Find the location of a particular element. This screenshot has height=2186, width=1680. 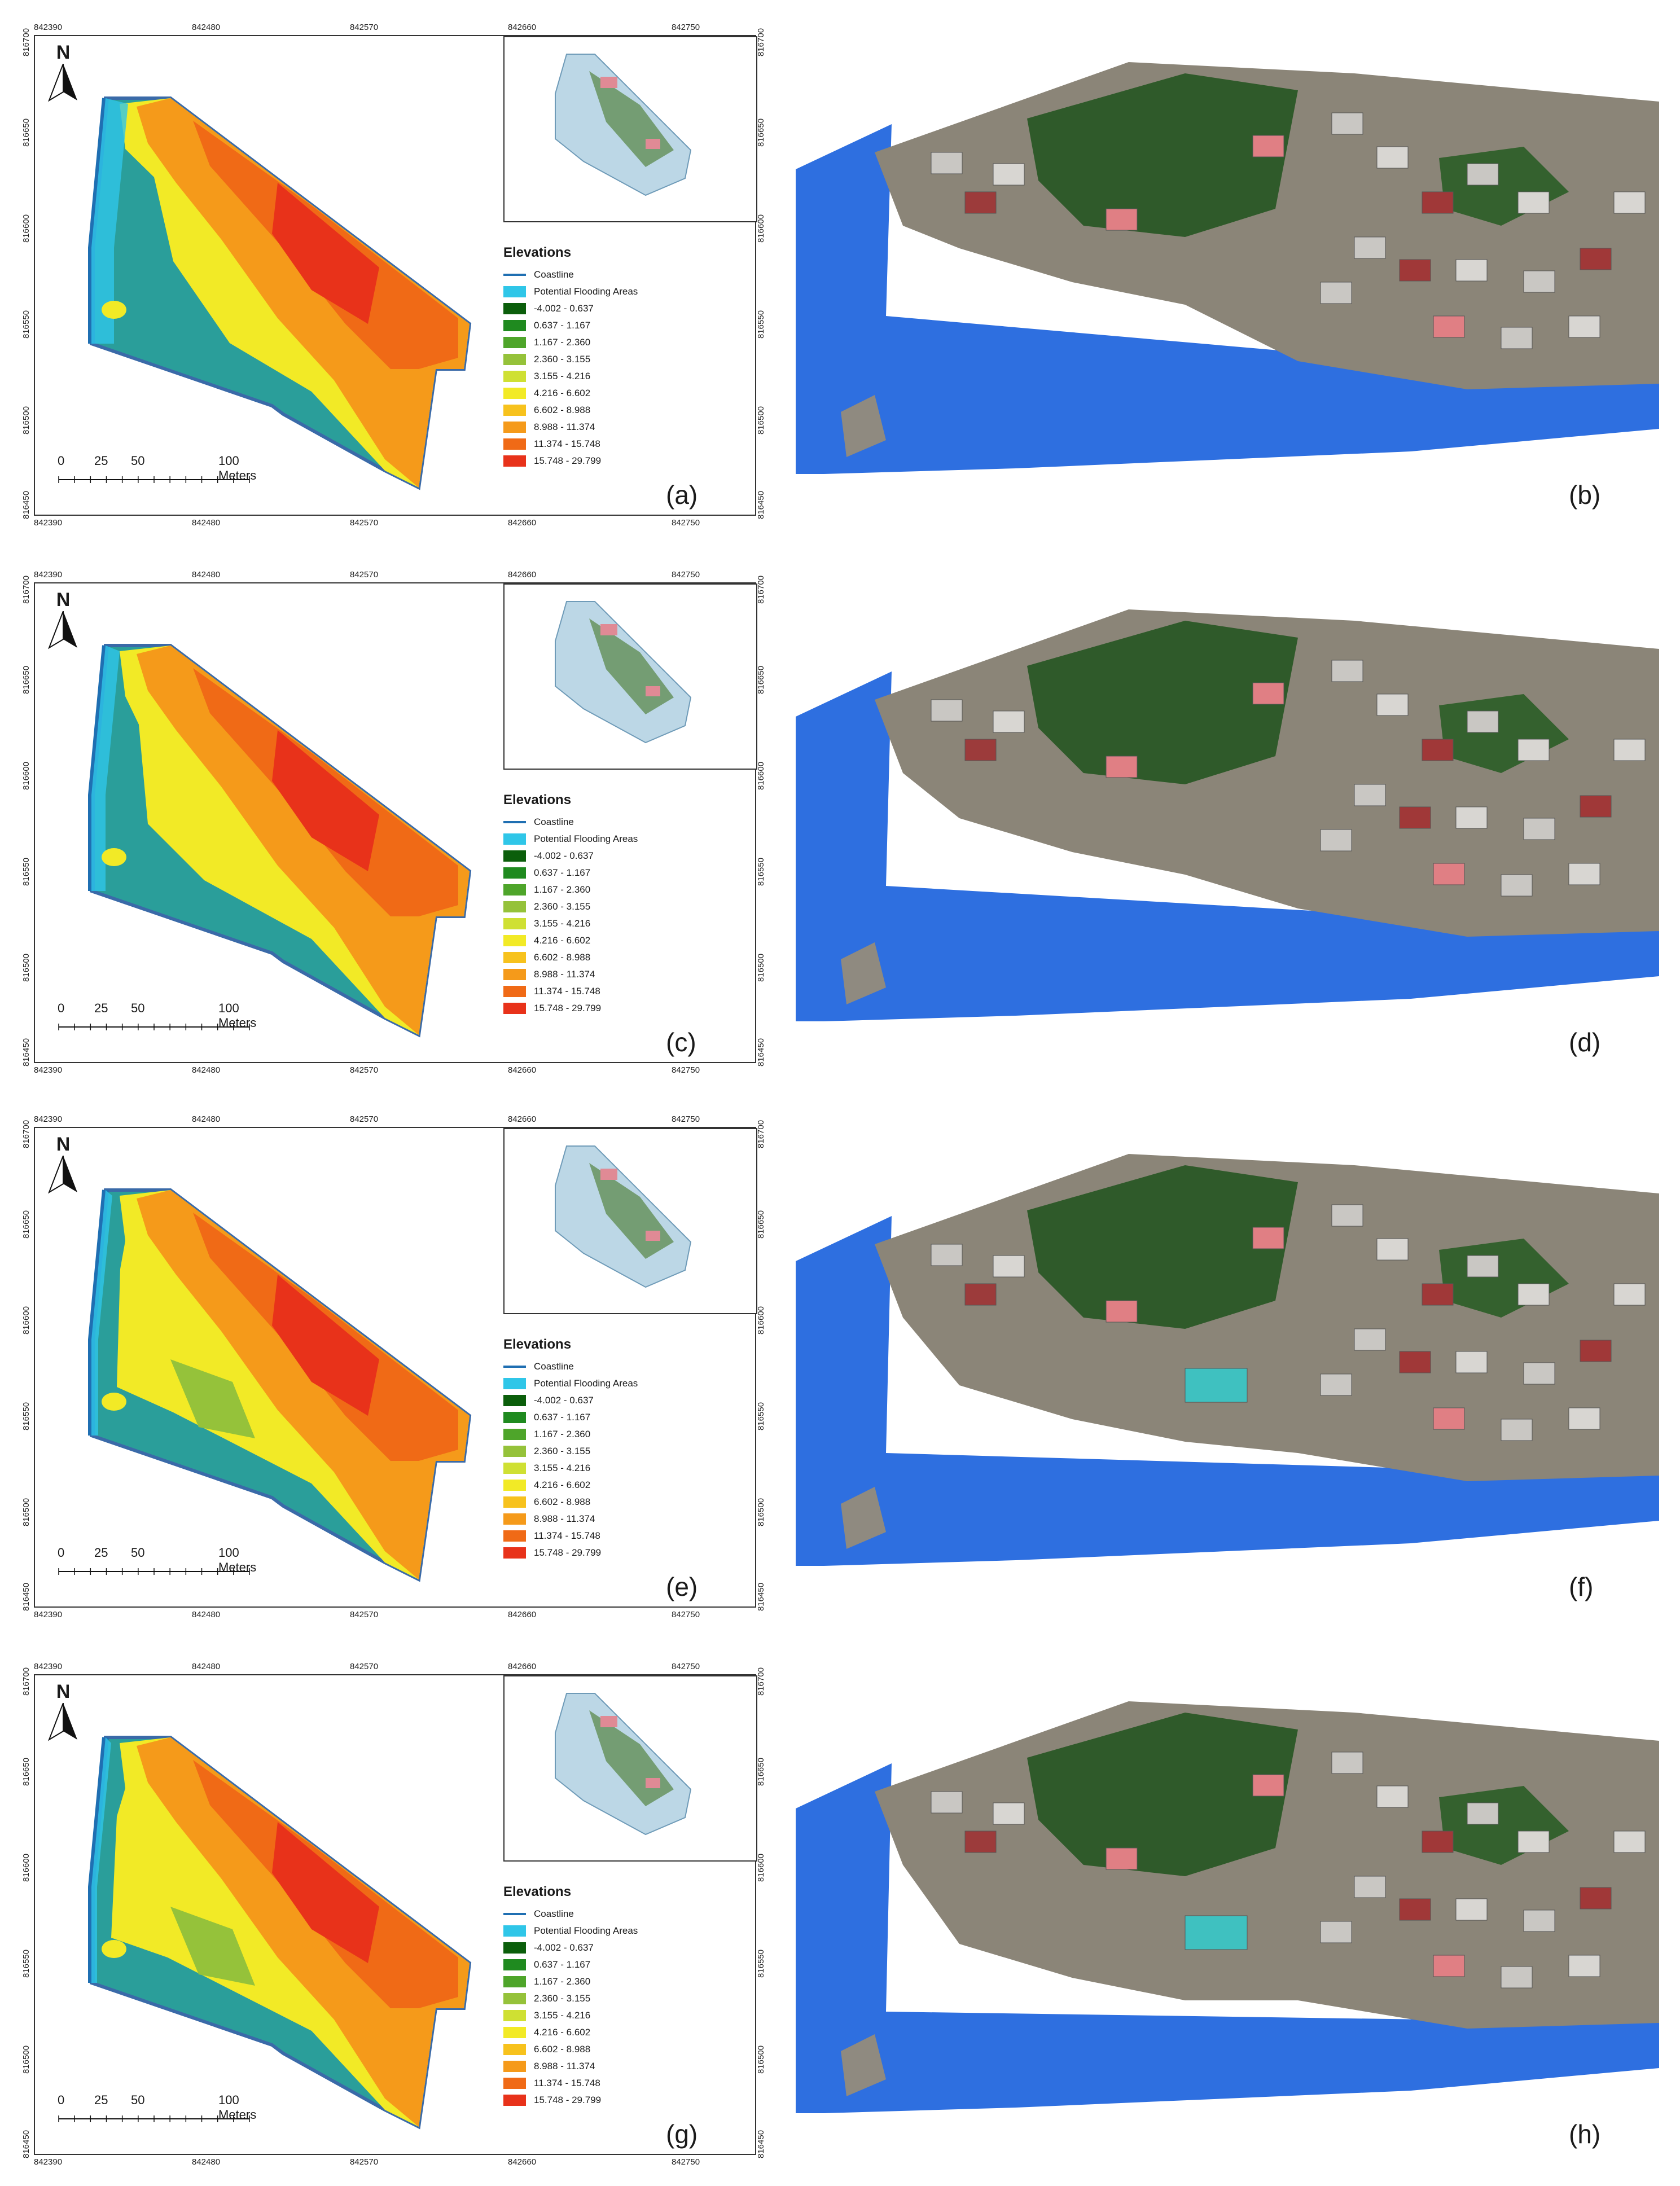

y-tick-label: 816500 is located at coordinates (26, 420).